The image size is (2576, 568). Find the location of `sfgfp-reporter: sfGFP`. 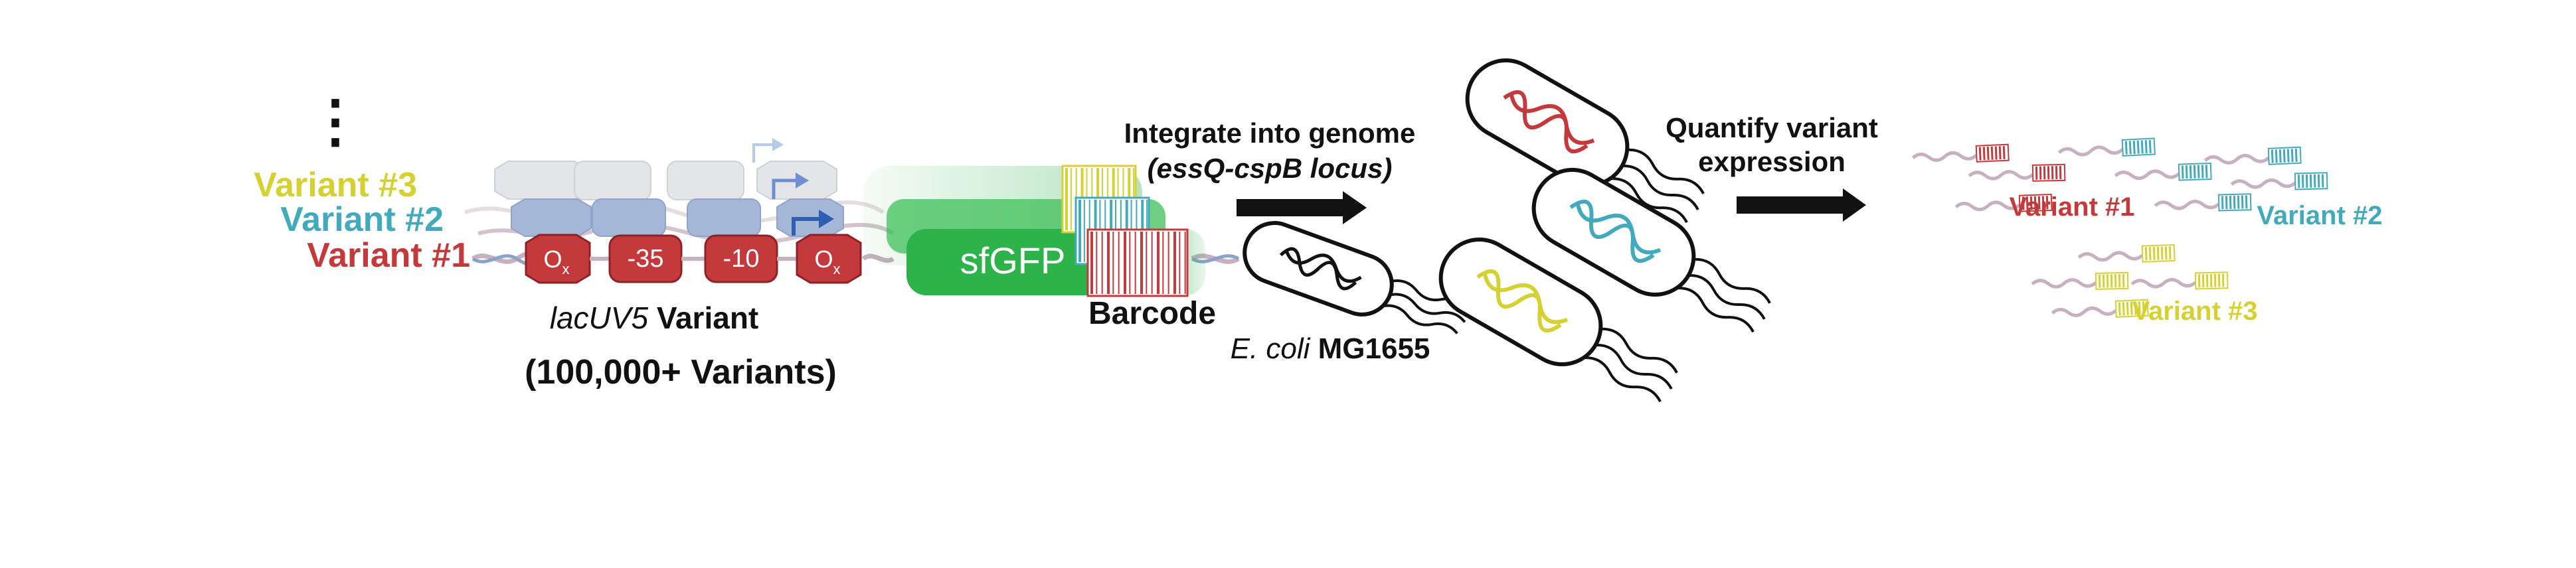

sfgfp-reporter: sfGFP is located at coordinates (1034, 230).